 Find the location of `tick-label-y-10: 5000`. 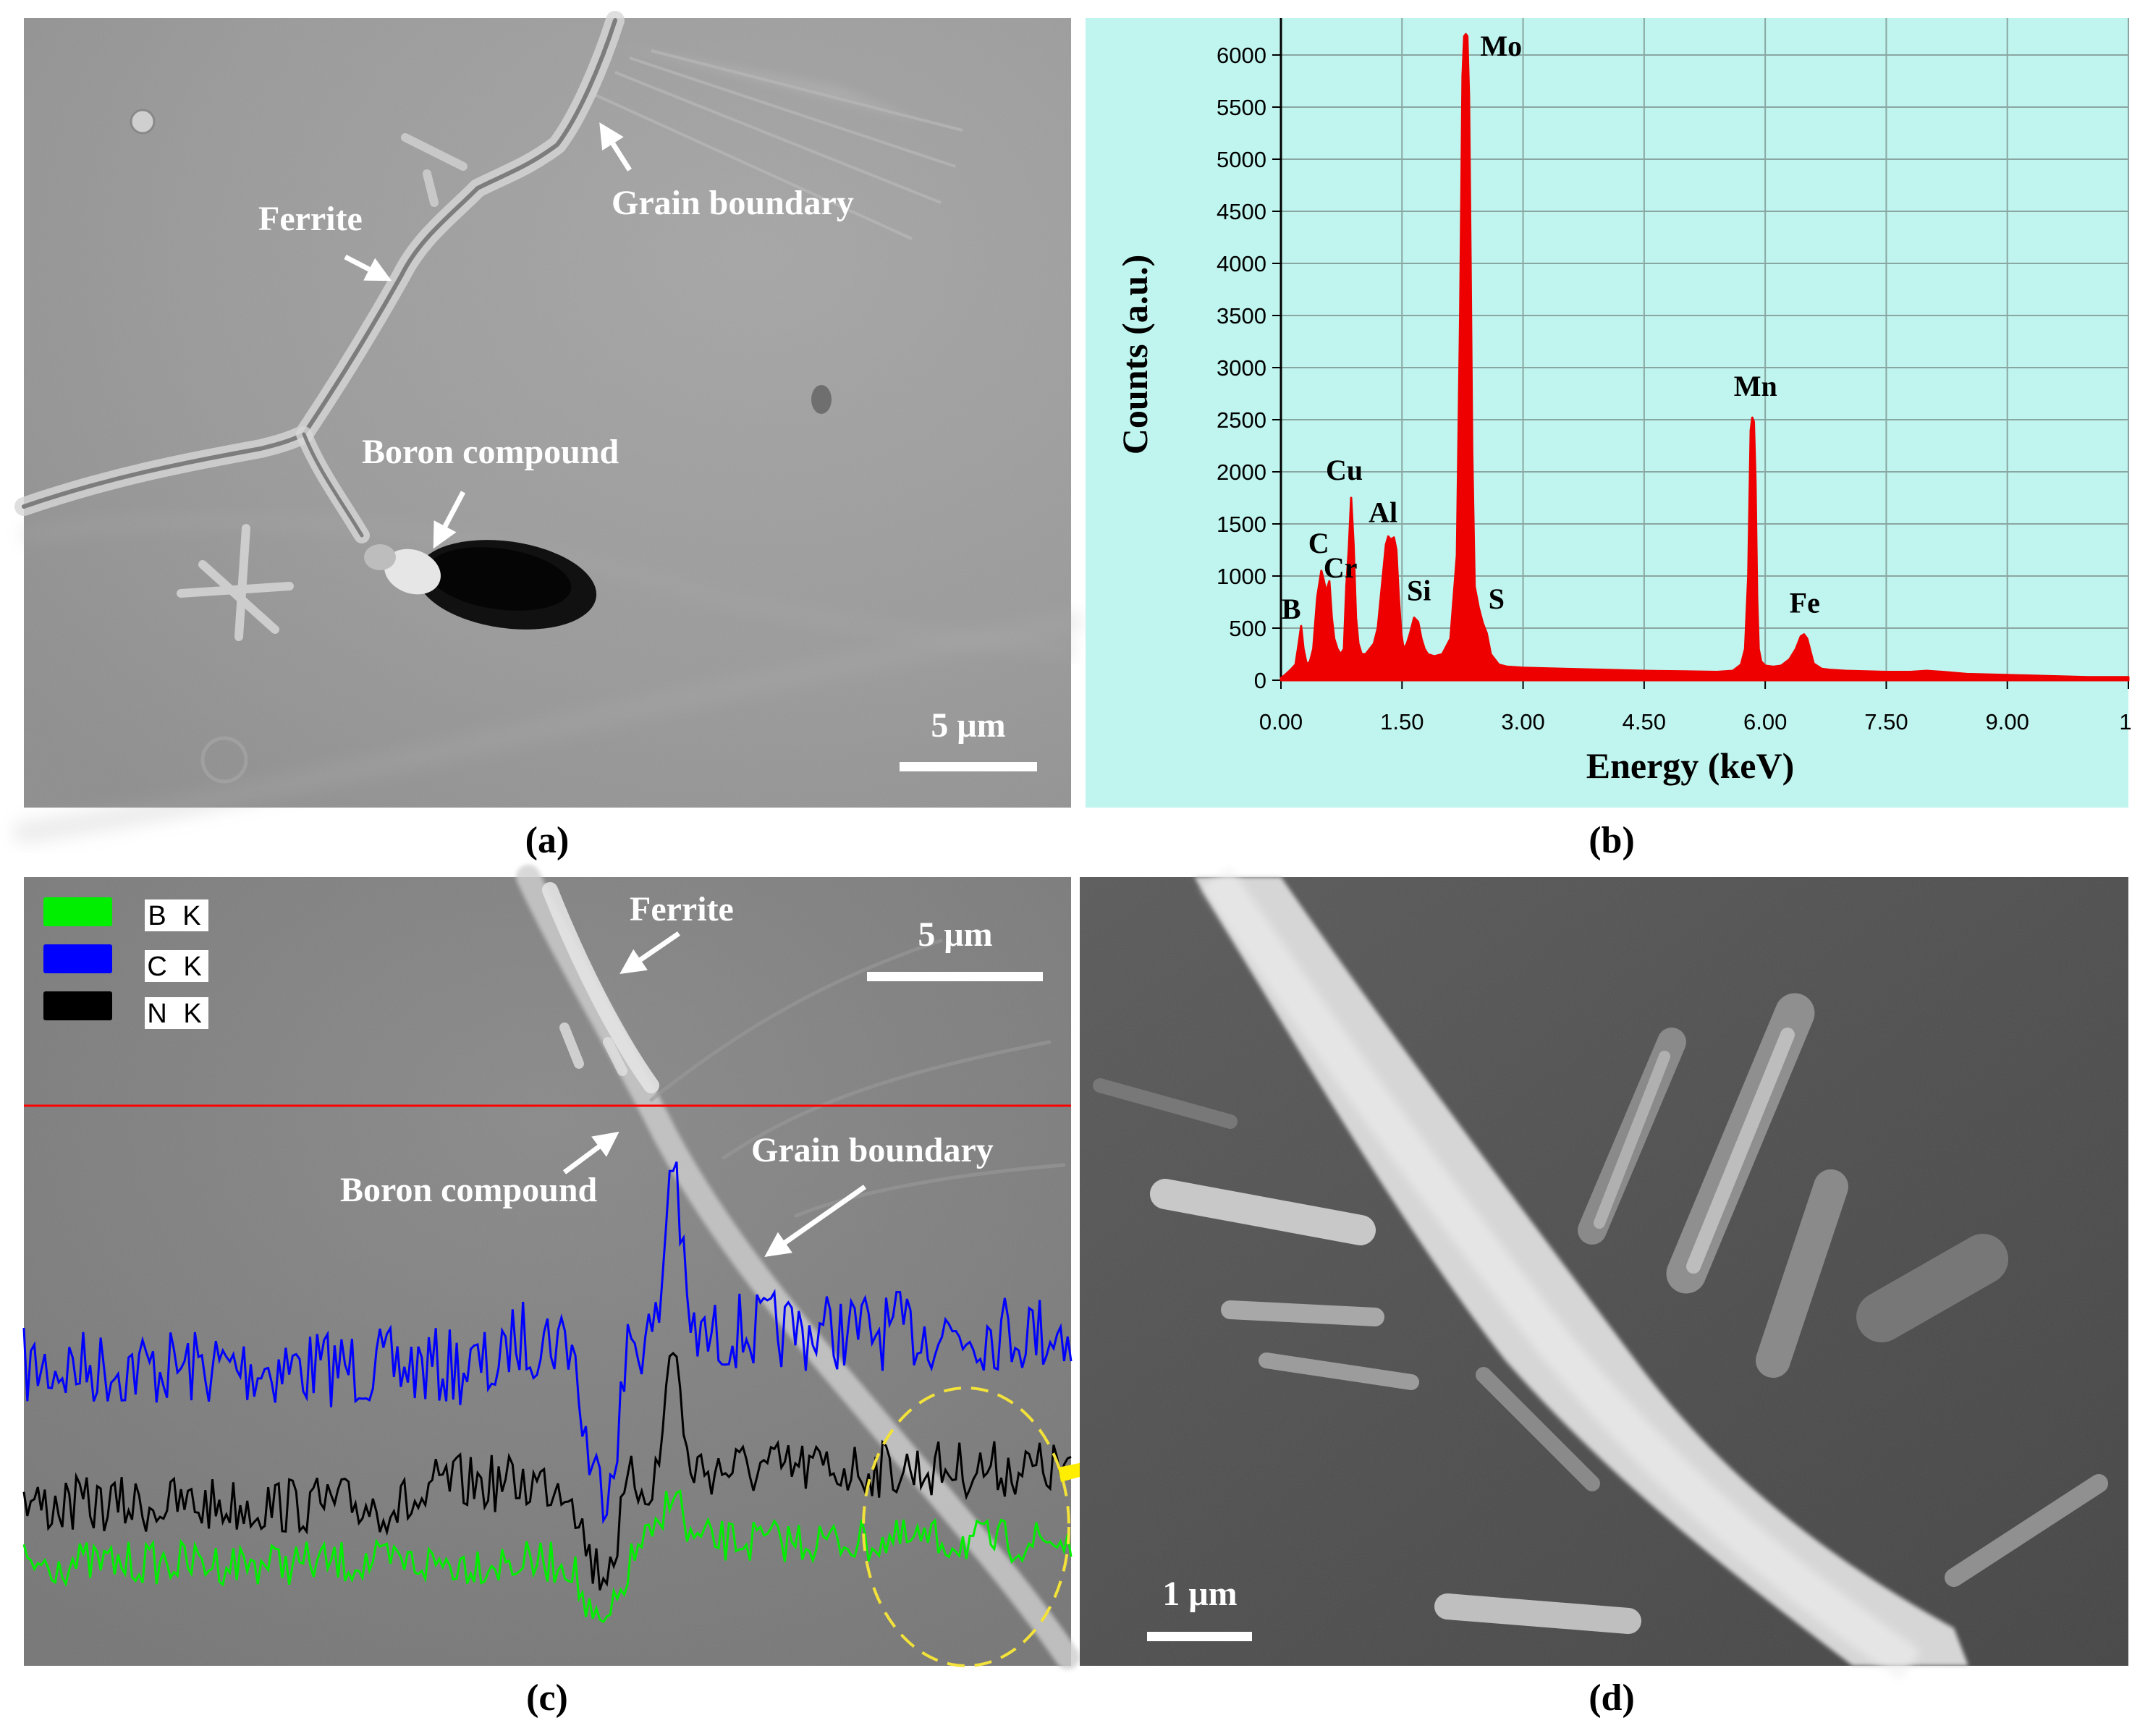

tick-label-y-10: 5000 is located at coordinates (1241, 159).